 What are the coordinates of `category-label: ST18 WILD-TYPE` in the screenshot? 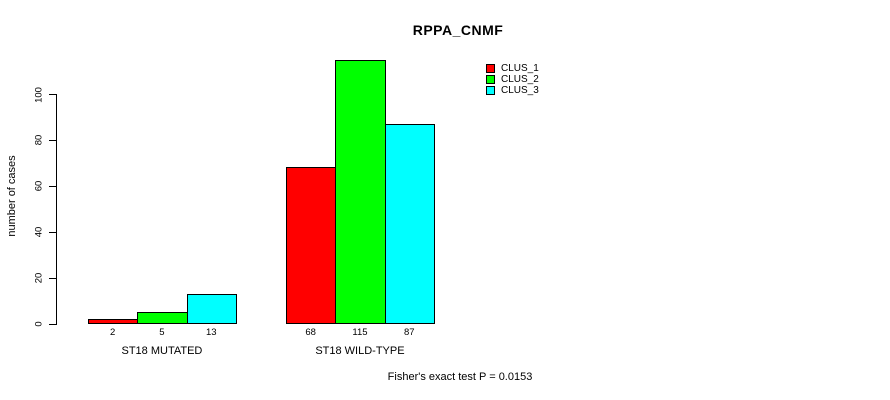 It's located at (360, 351).